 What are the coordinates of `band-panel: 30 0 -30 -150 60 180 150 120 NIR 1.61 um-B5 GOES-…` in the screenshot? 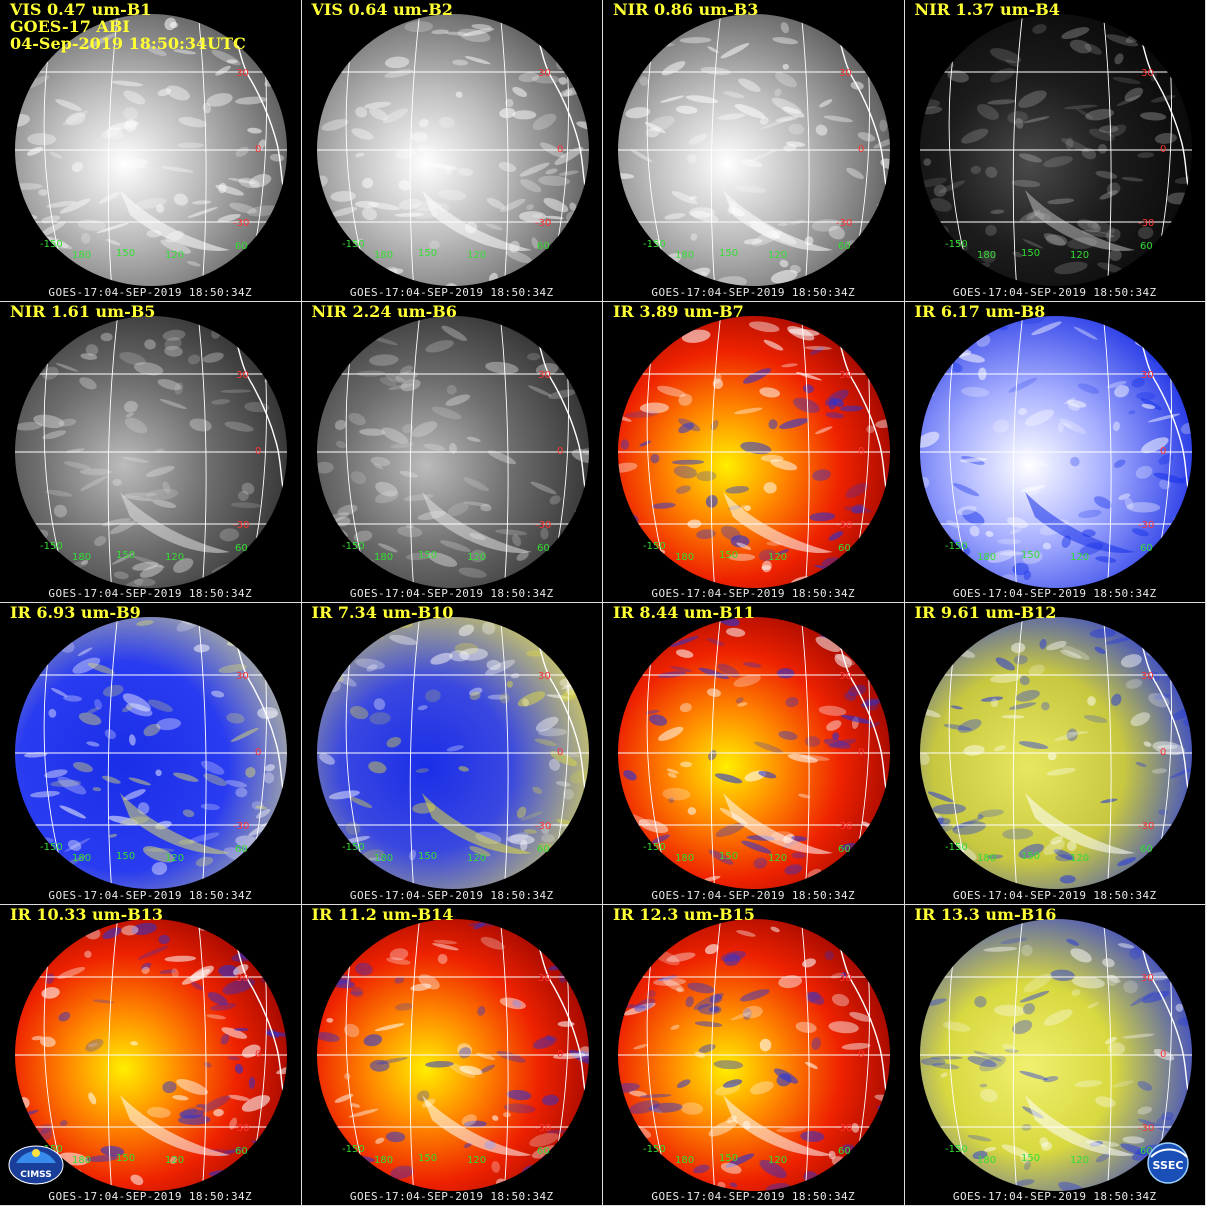 It's located at (151, 452).